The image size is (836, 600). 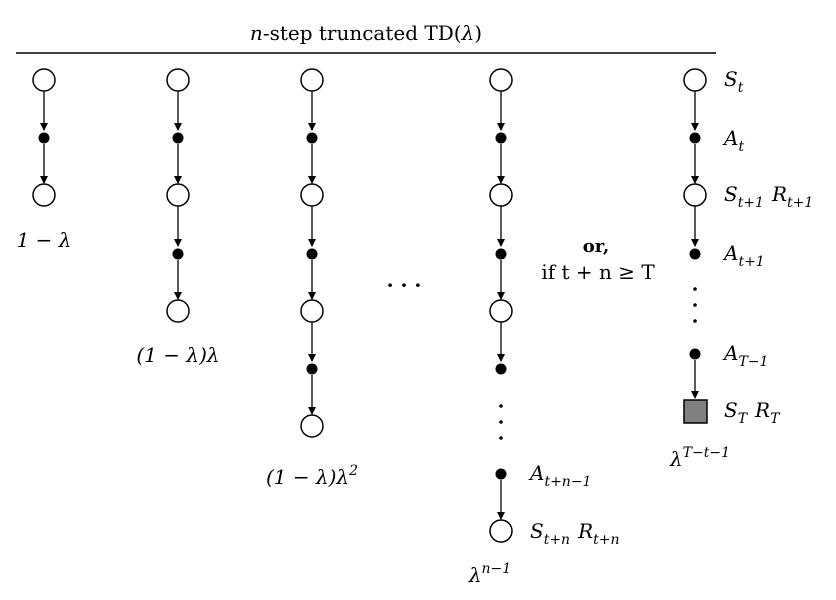 I want to click on label-s-T-r-T: ST RT, so click(x=752, y=412).